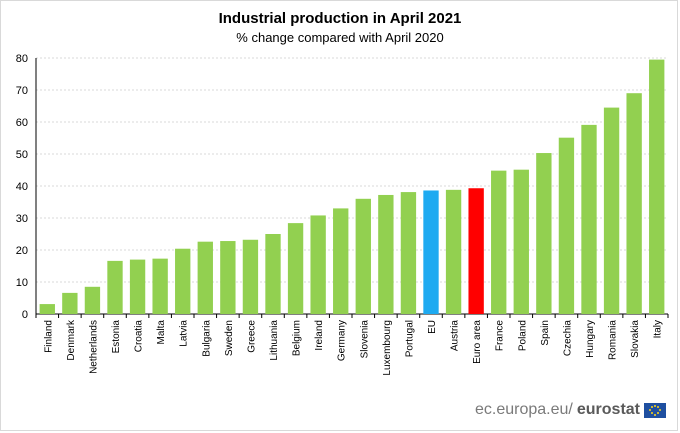  I want to click on x-tick-label: Belgium, so click(297, 338).